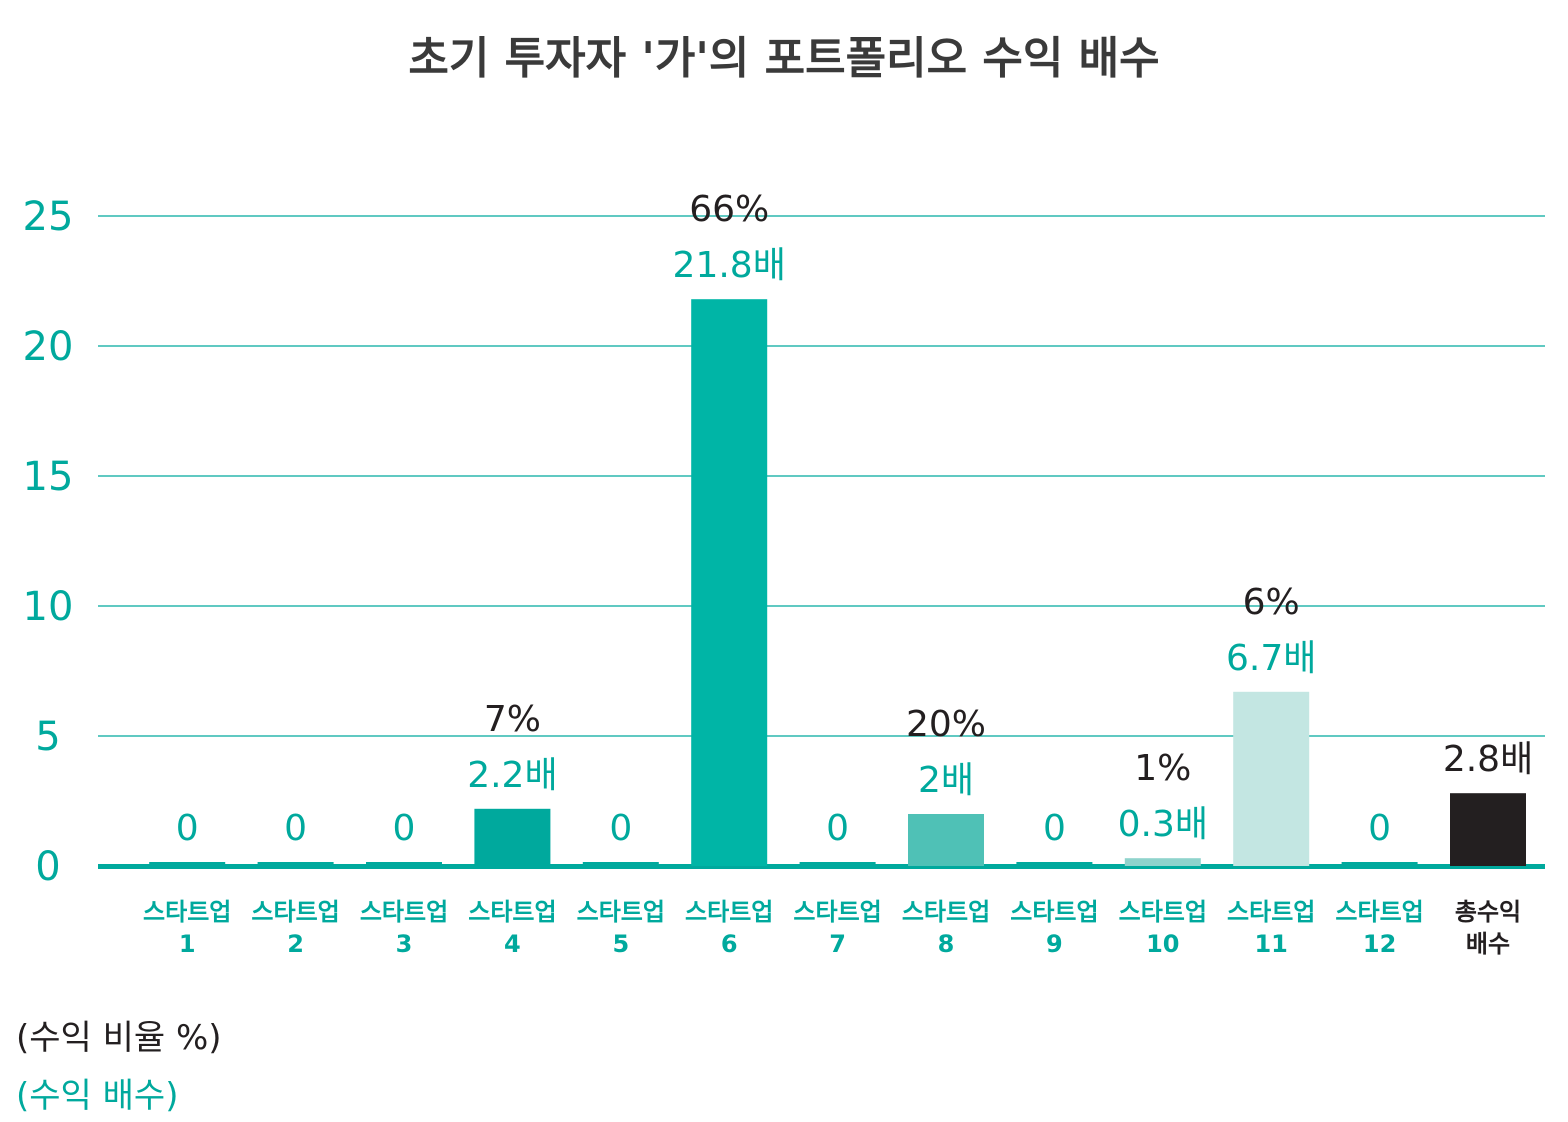  What do you see at coordinates (48, 607) in the screenshot?
I see `y-tick-label: 10` at bounding box center [48, 607].